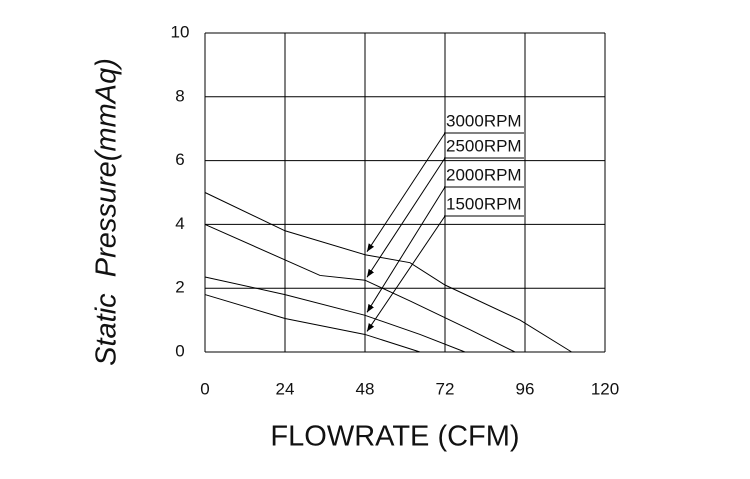 The image size is (750, 479). Describe the element at coordinates (484, 174) in the screenshot. I see `series-label: 2000RPM` at that location.